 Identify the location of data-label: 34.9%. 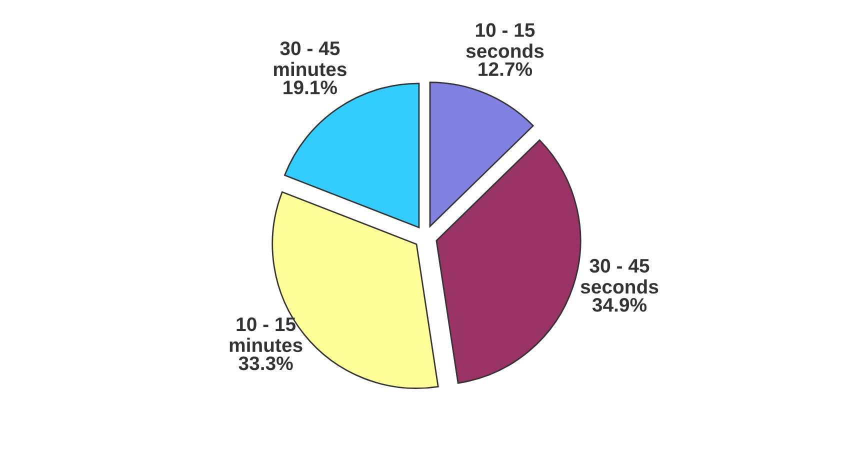
(619, 305).